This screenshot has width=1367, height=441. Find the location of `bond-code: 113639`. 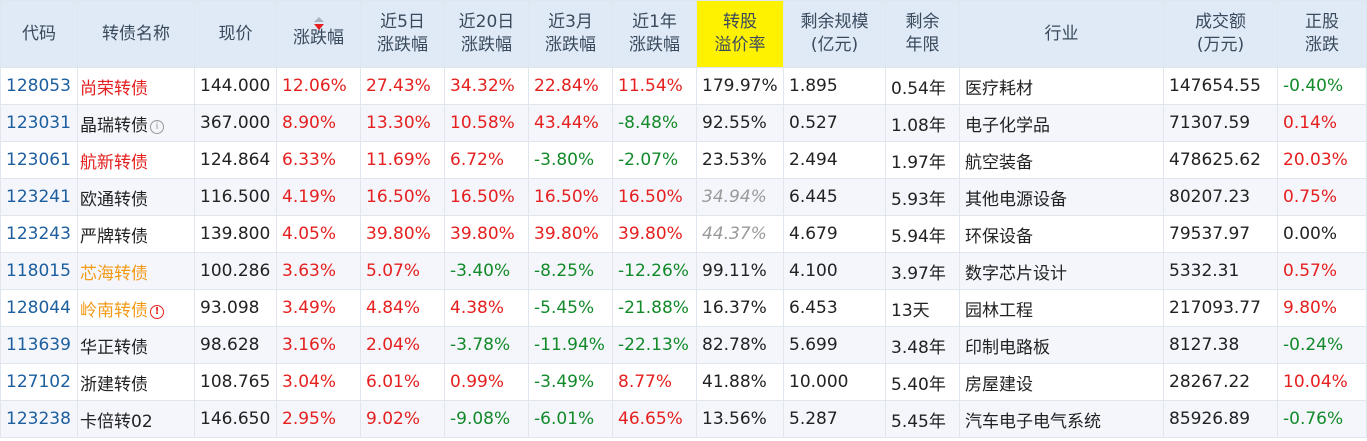

bond-code: 113639 is located at coordinates (38, 345).